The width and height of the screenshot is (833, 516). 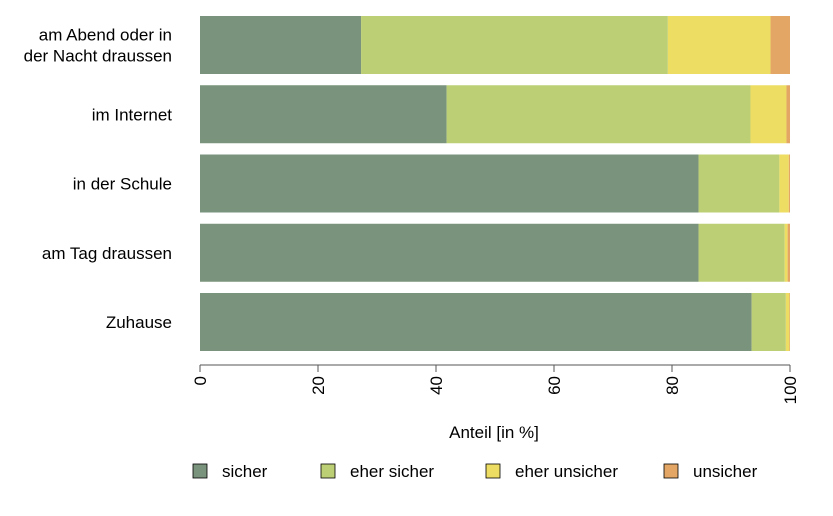 What do you see at coordinates (139, 322) in the screenshot?
I see `category-label-4: Zuhause` at bounding box center [139, 322].